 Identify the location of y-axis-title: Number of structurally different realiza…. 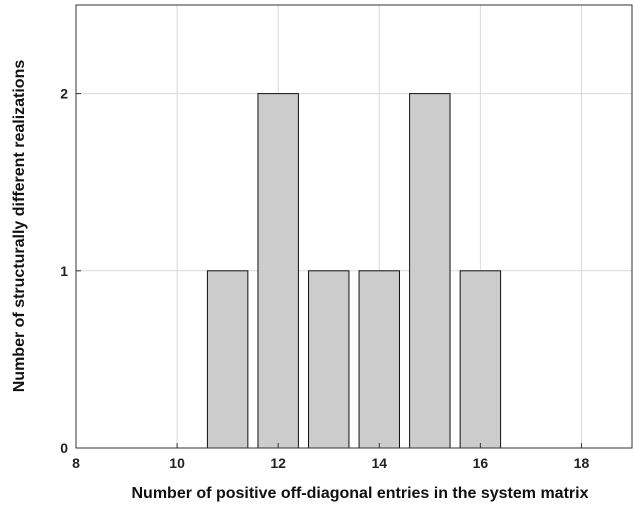
(19, 226).